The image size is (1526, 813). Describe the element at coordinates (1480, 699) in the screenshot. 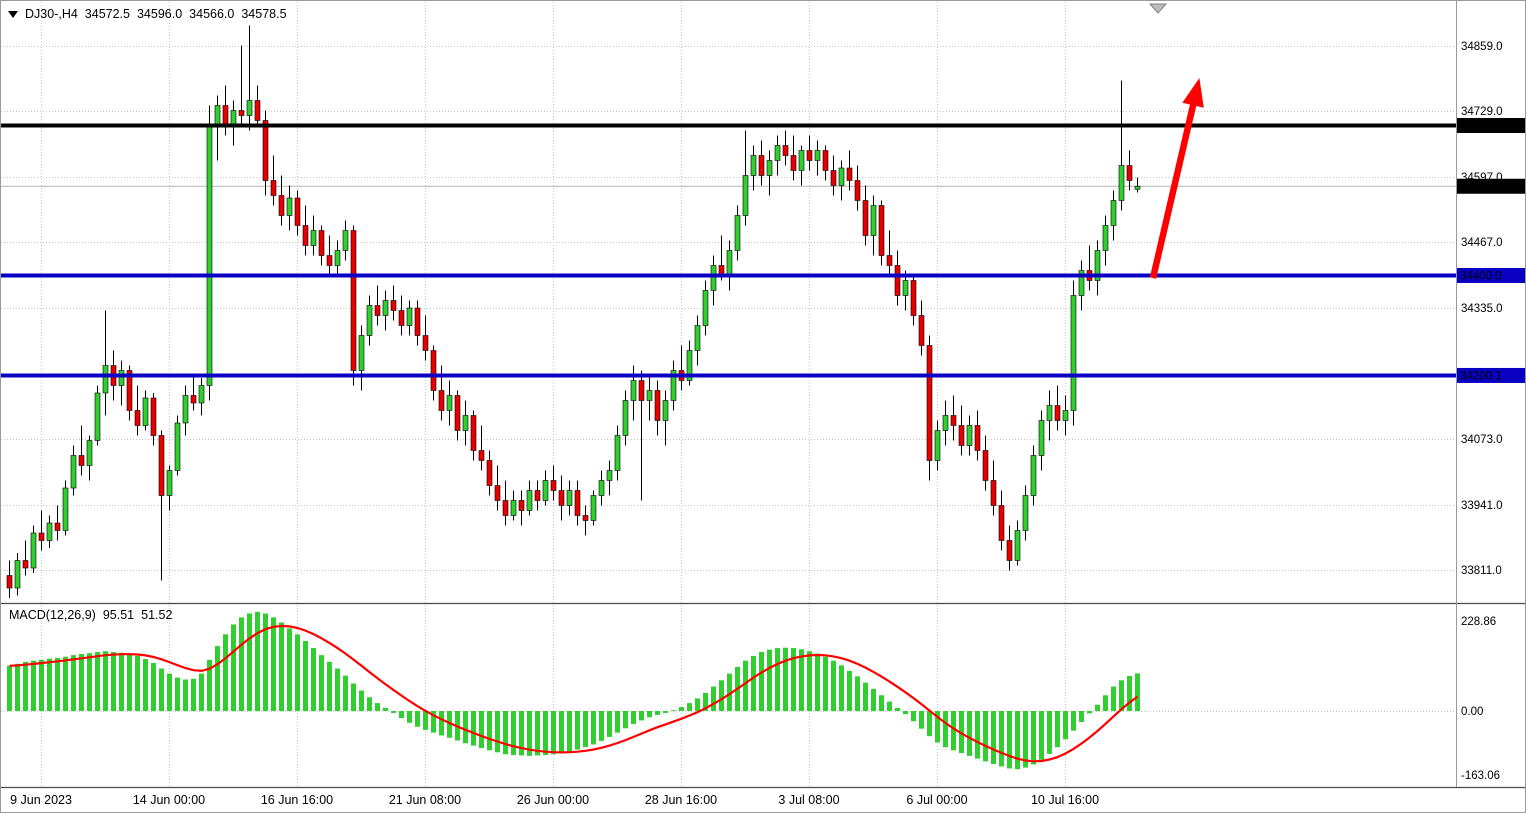

I see `macd-axis: 228.86 0.00 -163.06` at that location.